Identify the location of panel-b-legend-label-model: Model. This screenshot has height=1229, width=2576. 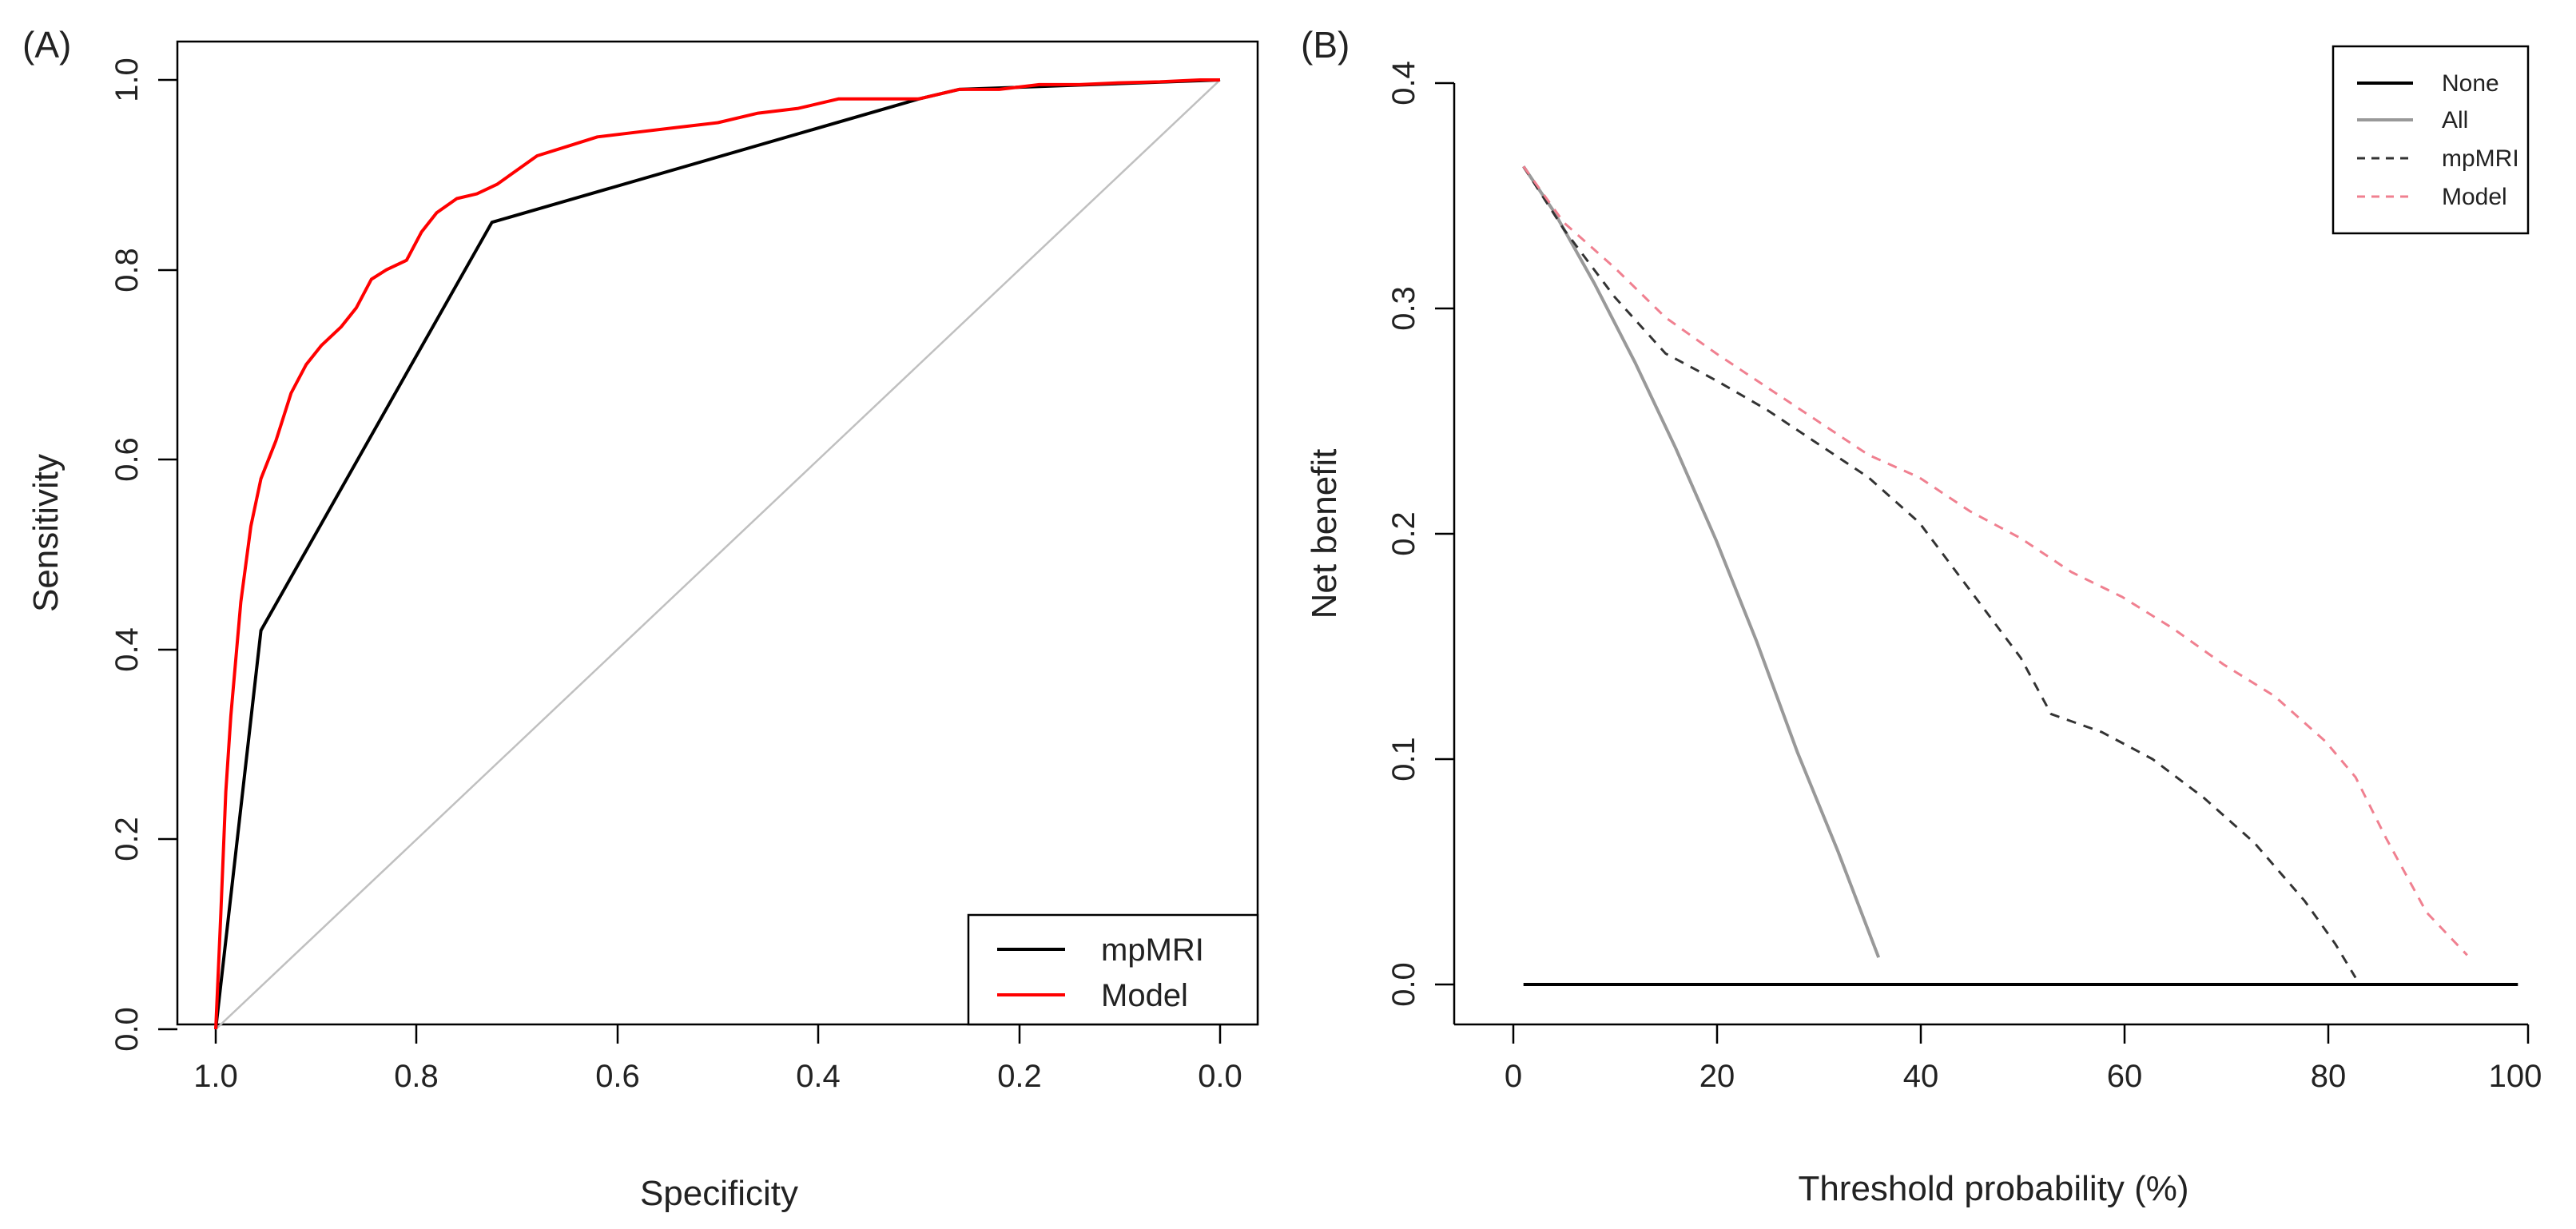
(2474, 197).